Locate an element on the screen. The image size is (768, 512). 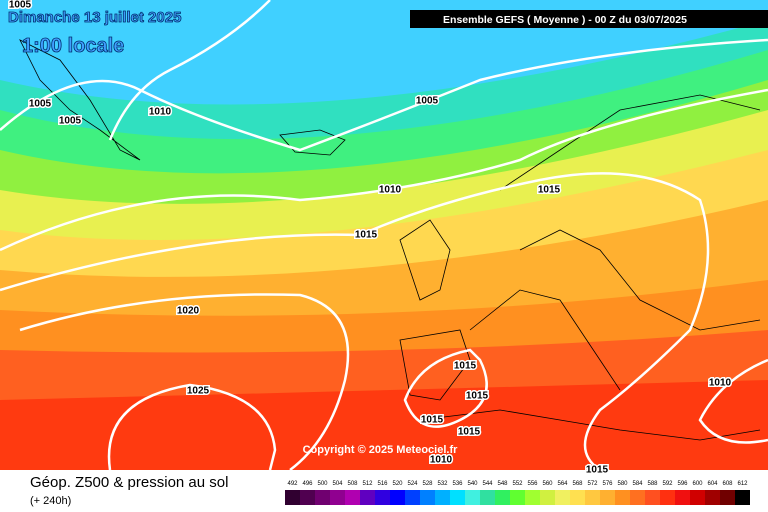
colorbar-tick-label: 560 is located at coordinates (547, 484).